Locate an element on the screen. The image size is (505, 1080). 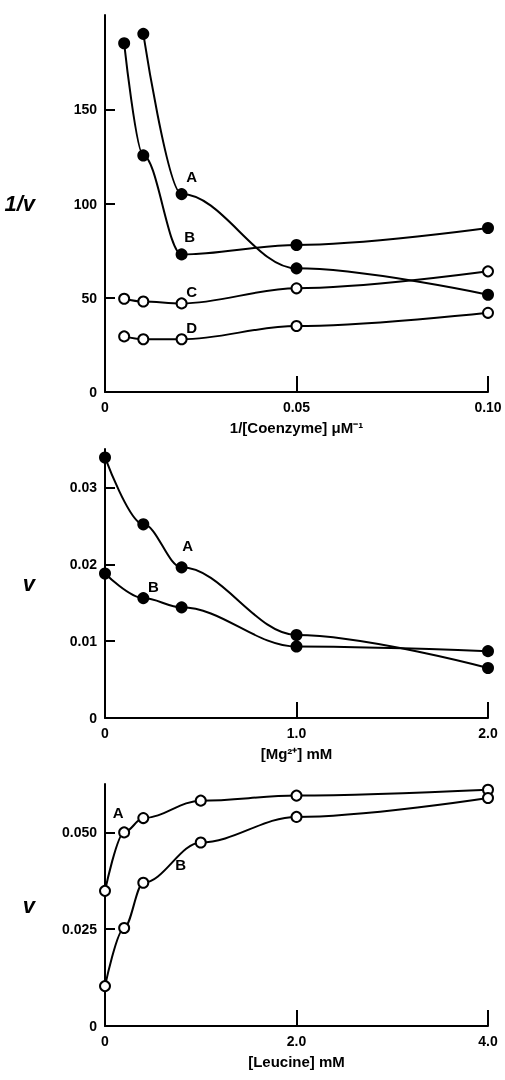
y-axis-title: 1/v is located at coordinates (20, 203).